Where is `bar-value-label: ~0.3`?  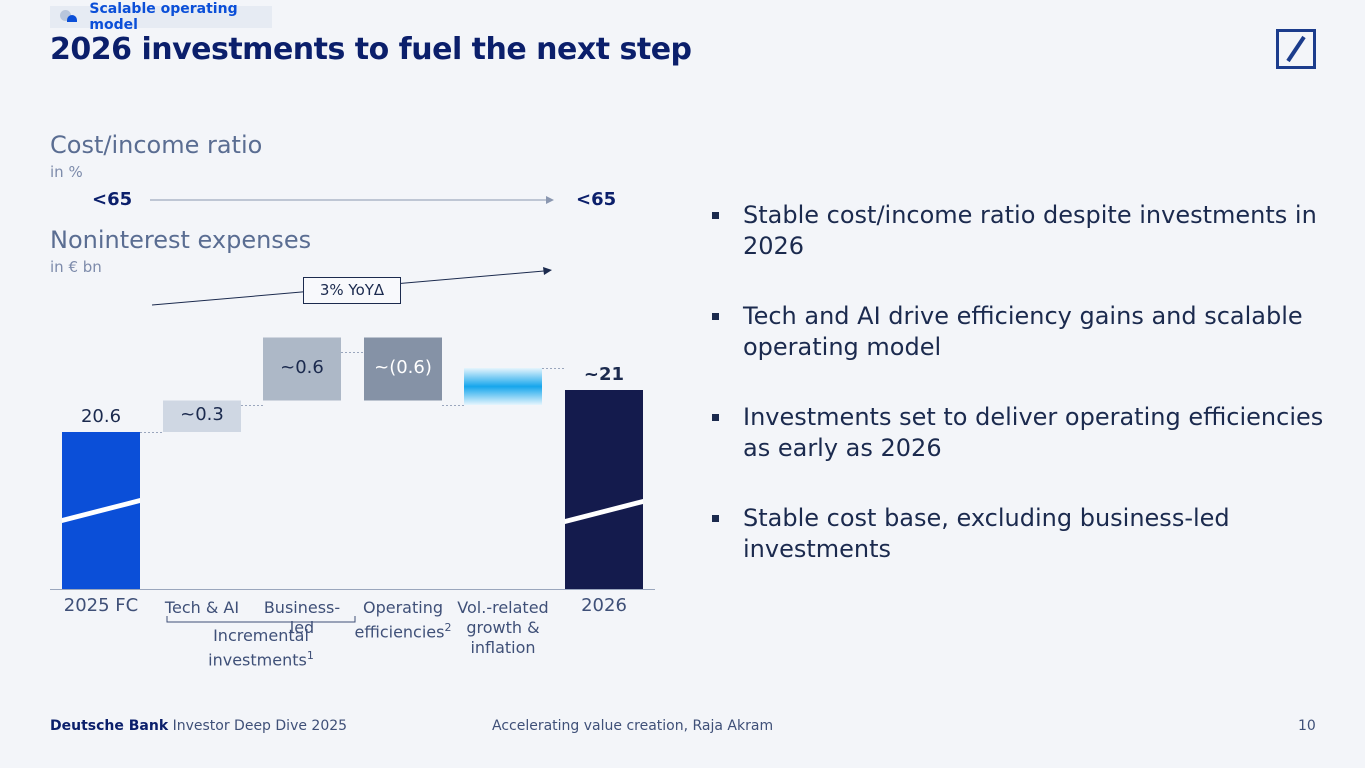
bar-value-label: ~0.3 is located at coordinates (202, 415).